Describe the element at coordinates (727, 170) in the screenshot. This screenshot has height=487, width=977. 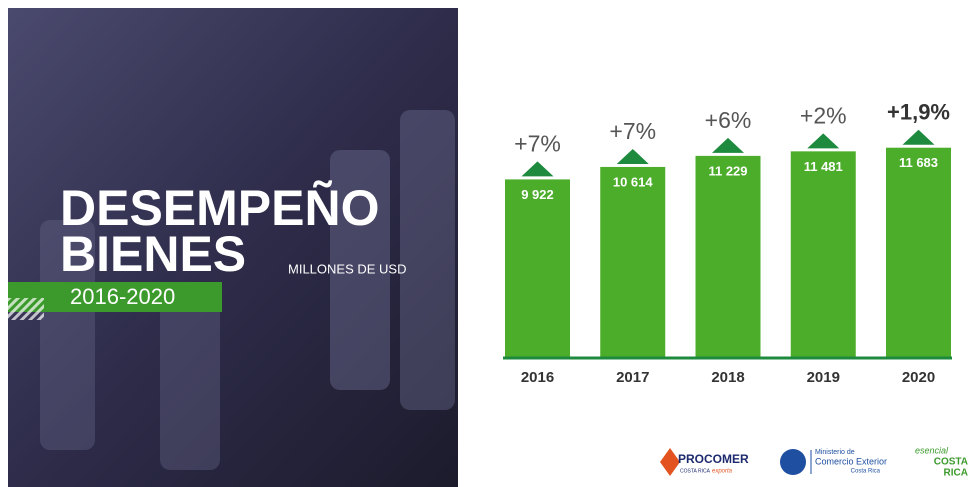
I see `value-label: 11 229` at that location.